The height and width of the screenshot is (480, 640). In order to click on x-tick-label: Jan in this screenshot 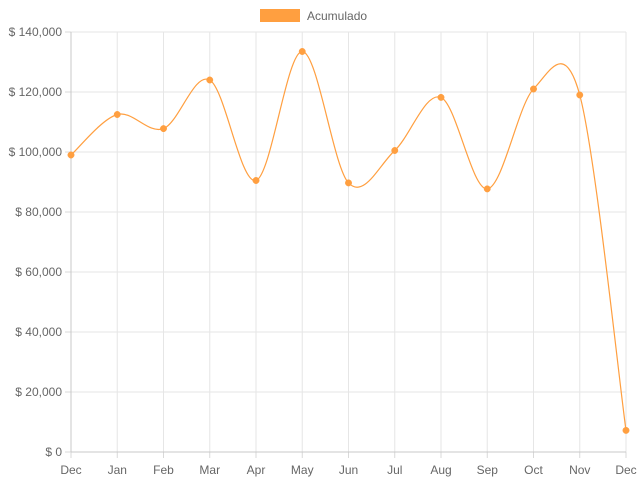, I will do `click(117, 470)`.